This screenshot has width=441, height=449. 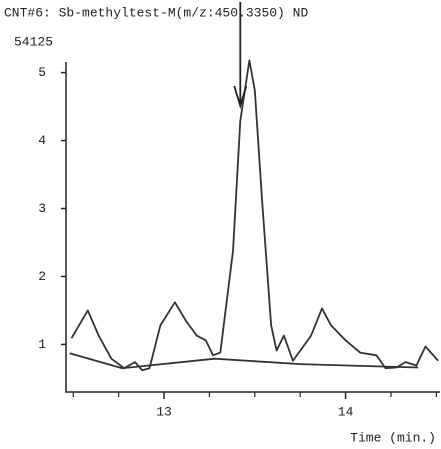 What do you see at coordinates (244, 361) in the screenshot?
I see `line-baseline` at bounding box center [244, 361].